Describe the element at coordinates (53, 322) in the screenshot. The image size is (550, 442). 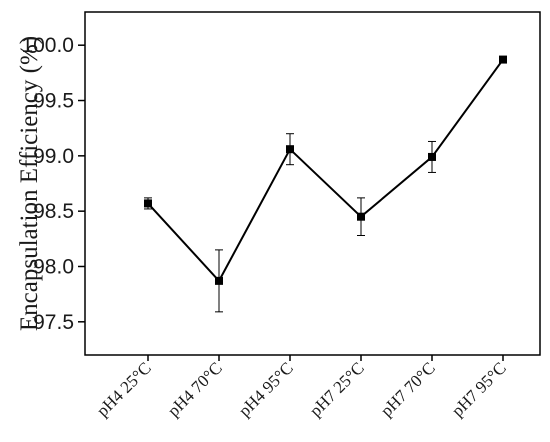
I see `y-tick-label: 97.5` at that location.